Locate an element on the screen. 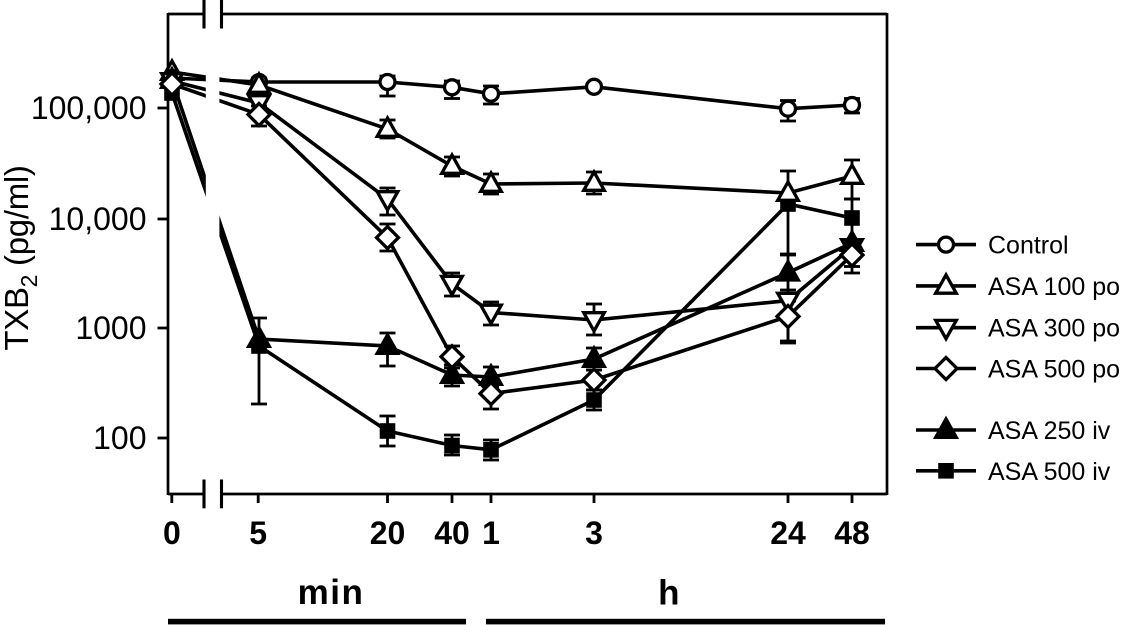  svg-text: ASA 500 iv is located at coordinates (1049, 472).